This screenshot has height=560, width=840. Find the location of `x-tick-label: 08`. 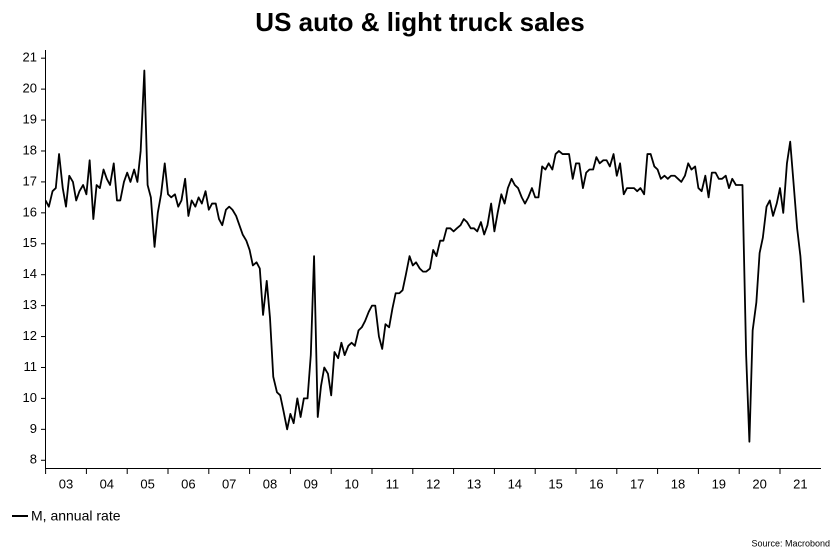

x-tick-label: 08 is located at coordinates (270, 483).